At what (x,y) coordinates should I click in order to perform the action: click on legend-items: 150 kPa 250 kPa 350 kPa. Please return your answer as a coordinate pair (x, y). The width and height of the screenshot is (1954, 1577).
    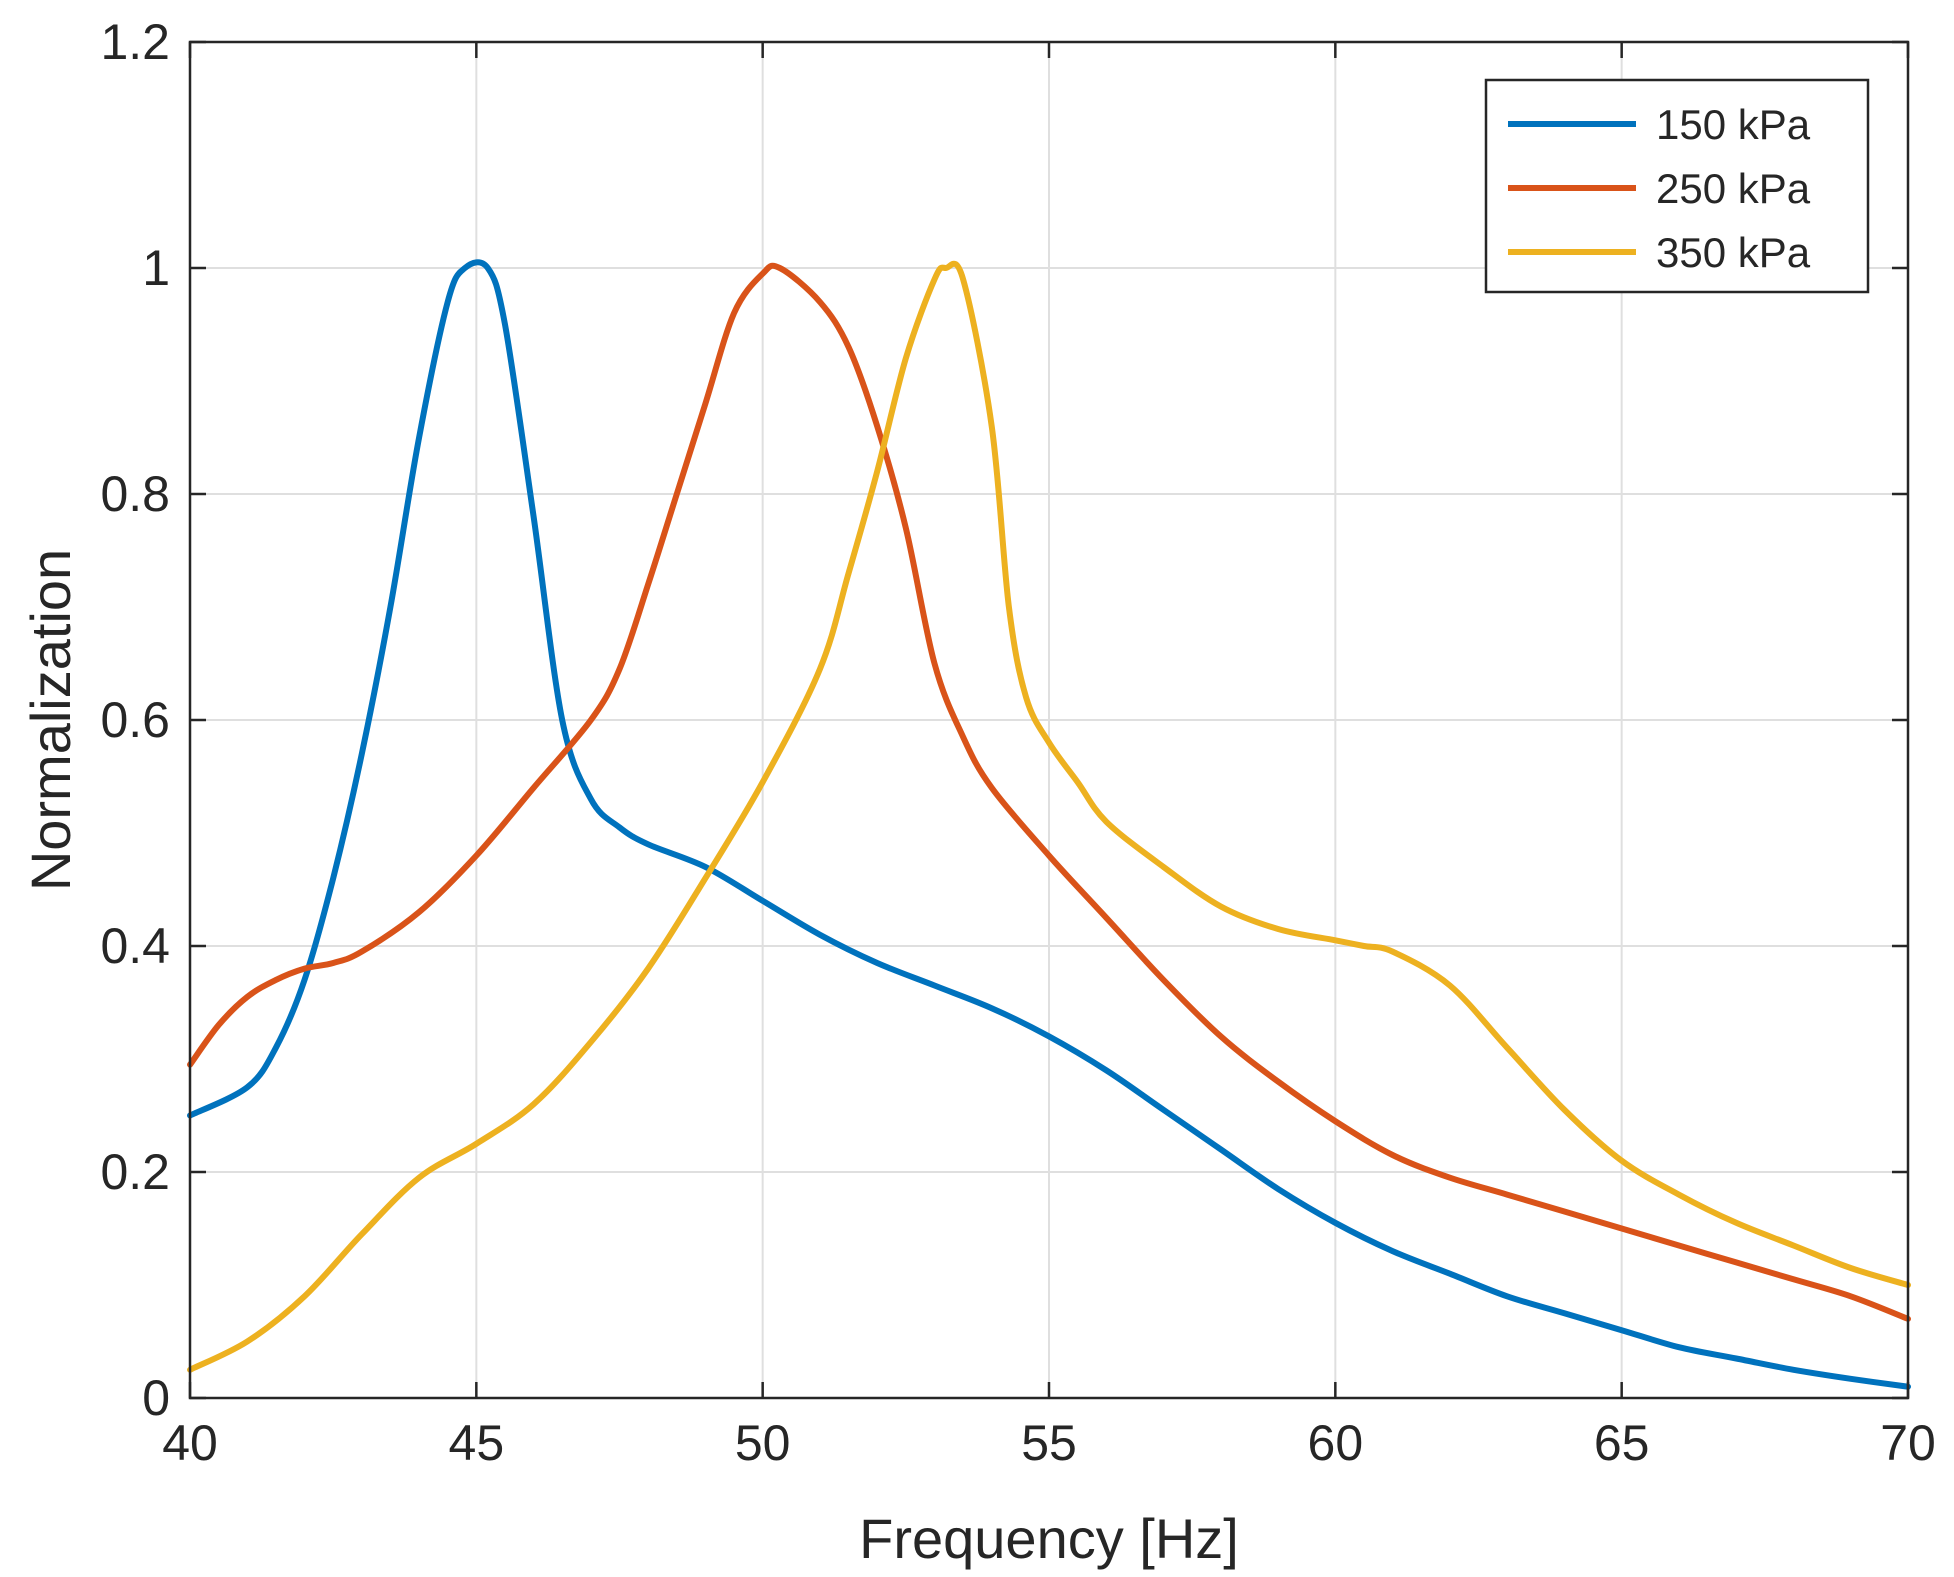
    Looking at the image, I should click on (1659, 188).